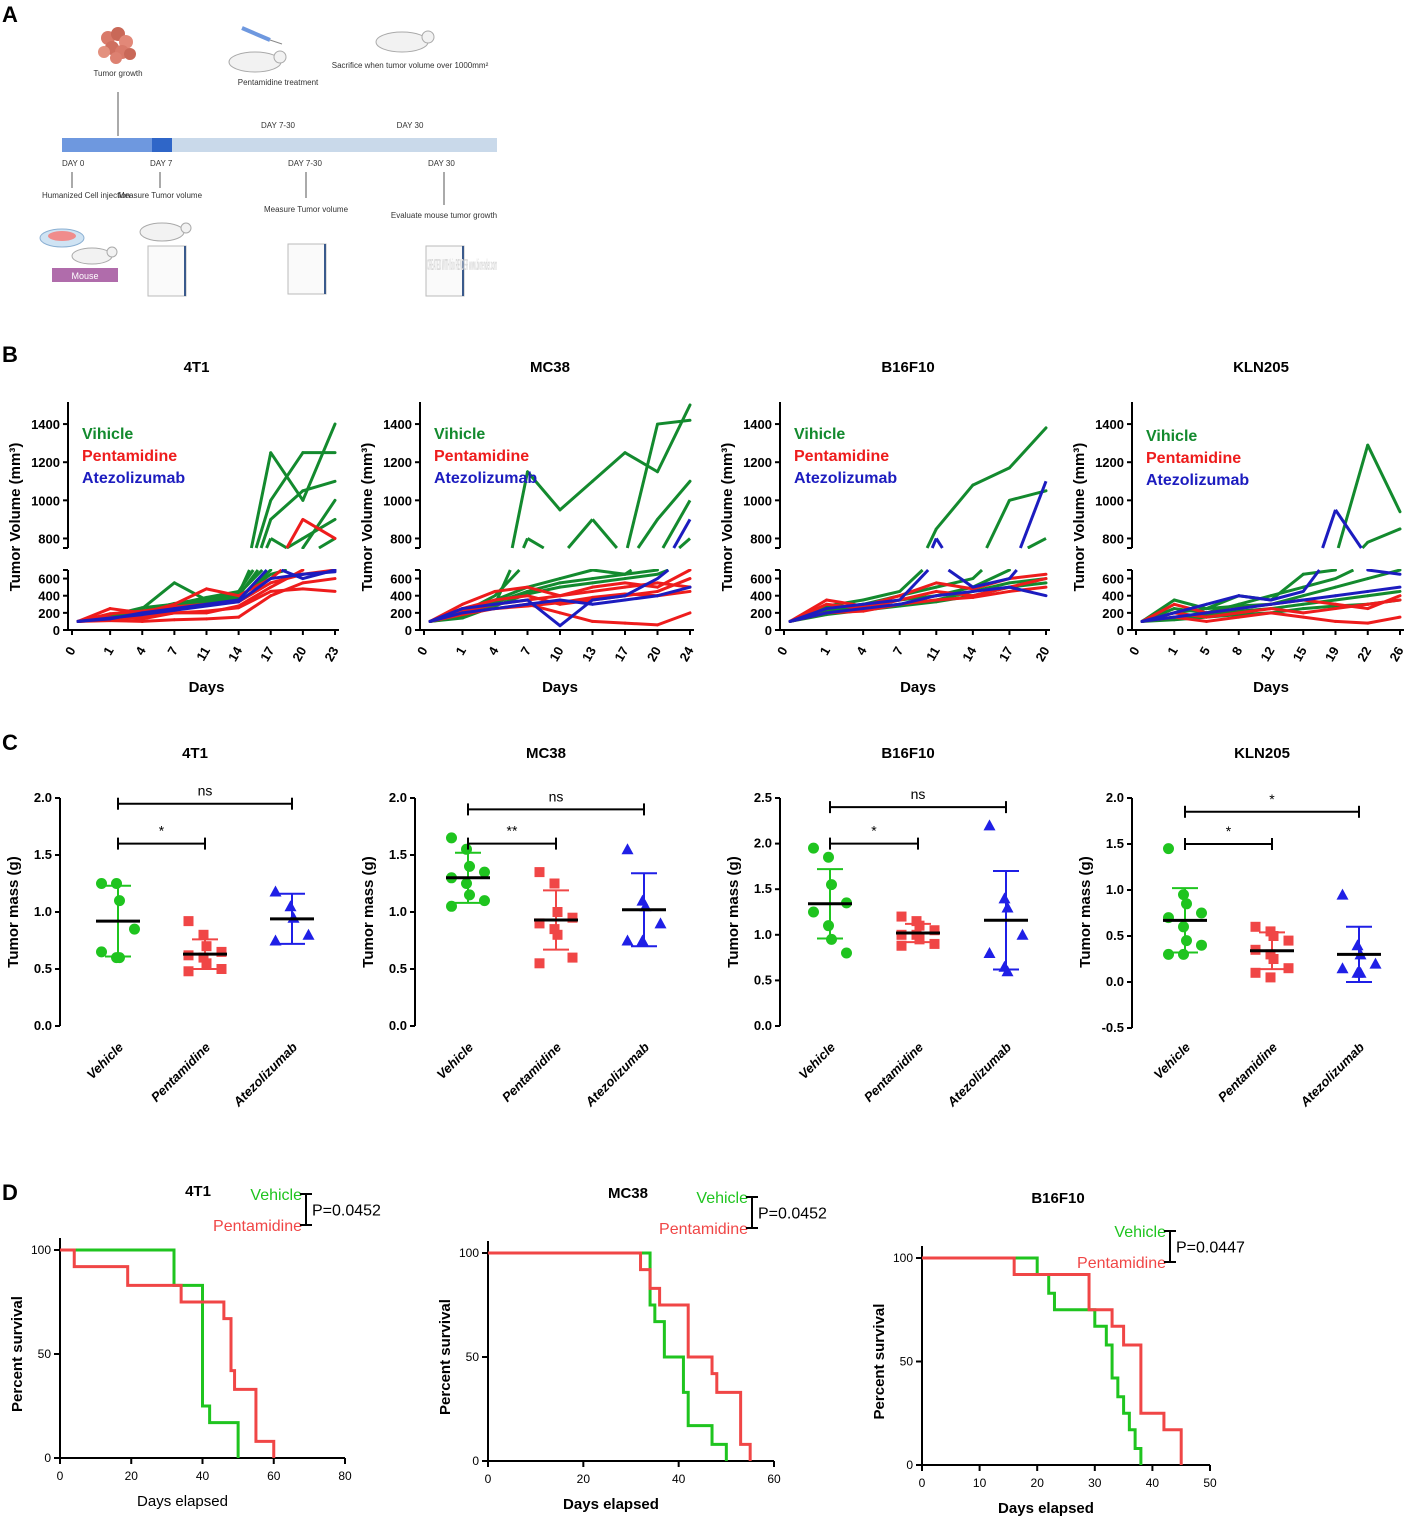  What do you see at coordinates (879, 1362) in the screenshot?
I see `y-axis-label: Percent survival` at bounding box center [879, 1362].